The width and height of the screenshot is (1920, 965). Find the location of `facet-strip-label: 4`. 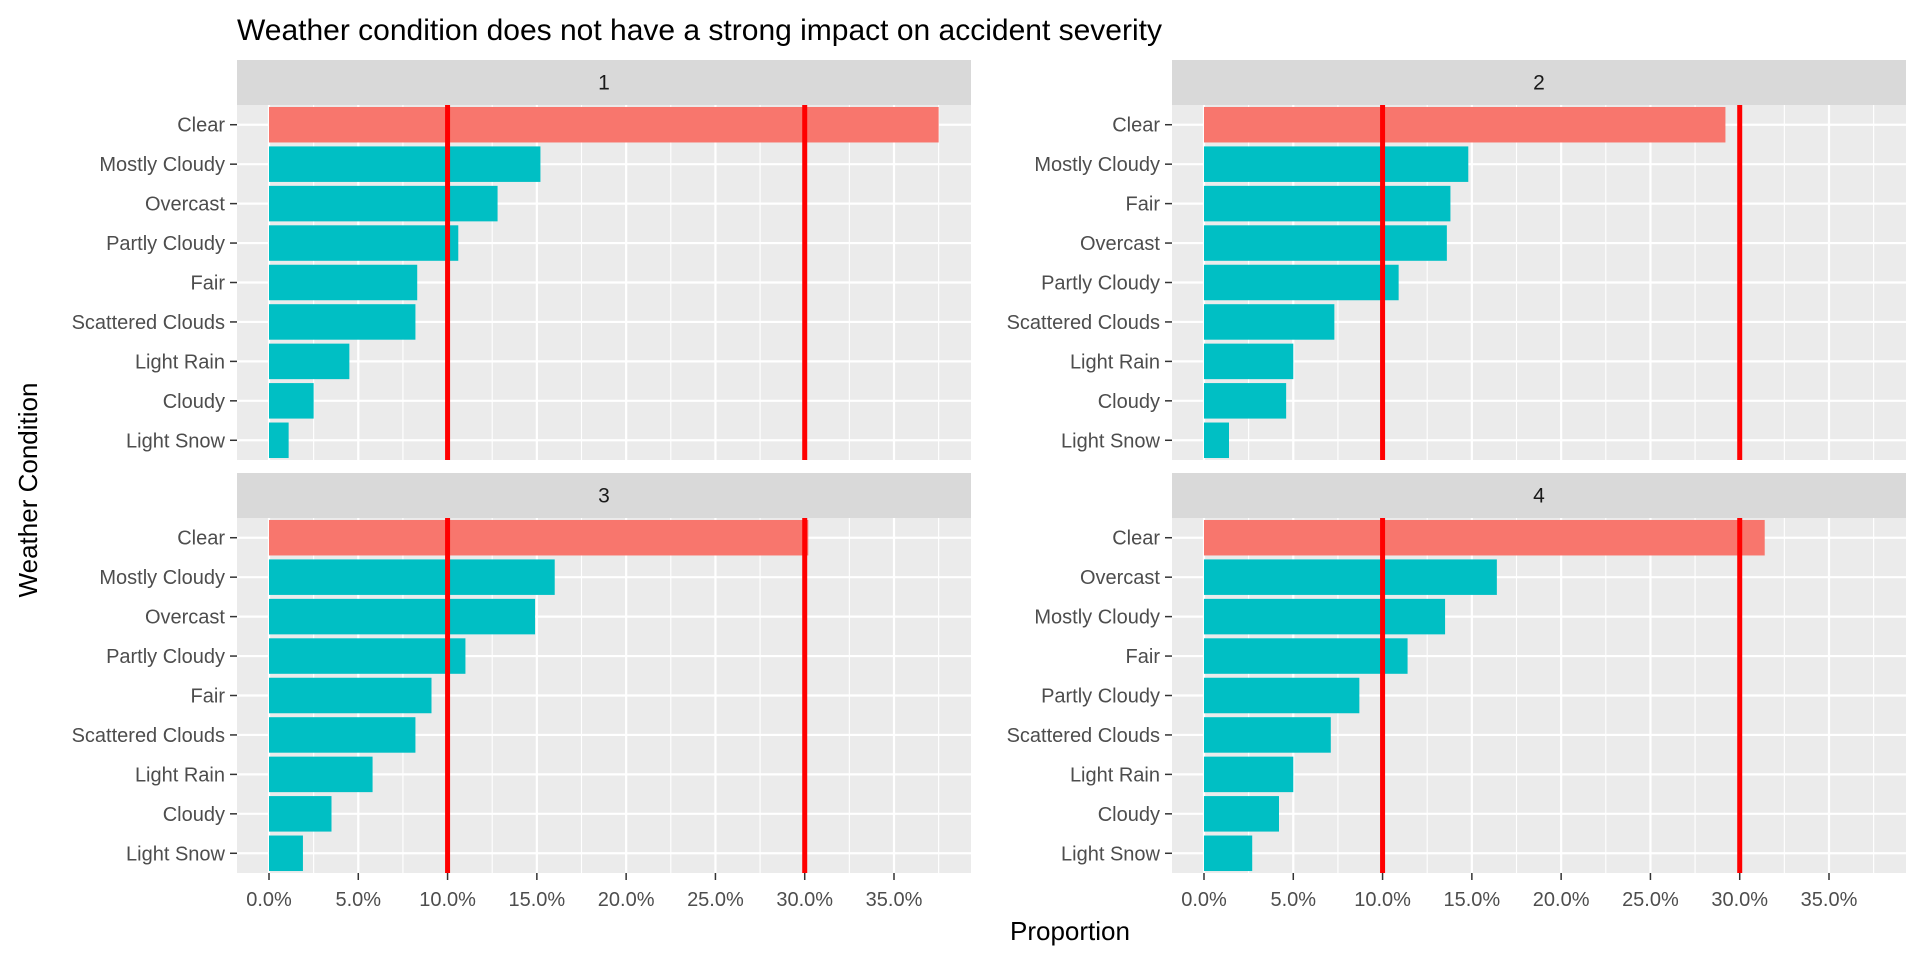

facet-strip-label: 4 is located at coordinates (1539, 496).